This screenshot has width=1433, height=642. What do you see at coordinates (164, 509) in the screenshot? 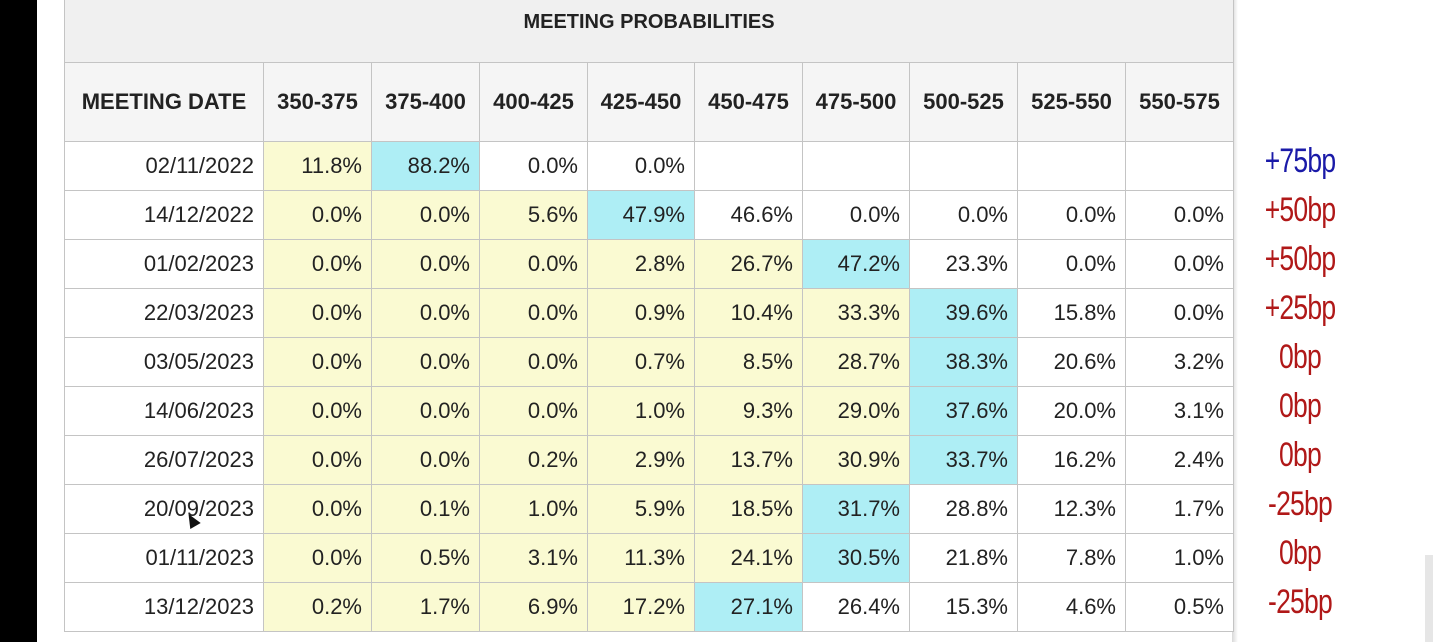
I see `meeting-date-cell: 20/09/2023` at bounding box center [164, 509].